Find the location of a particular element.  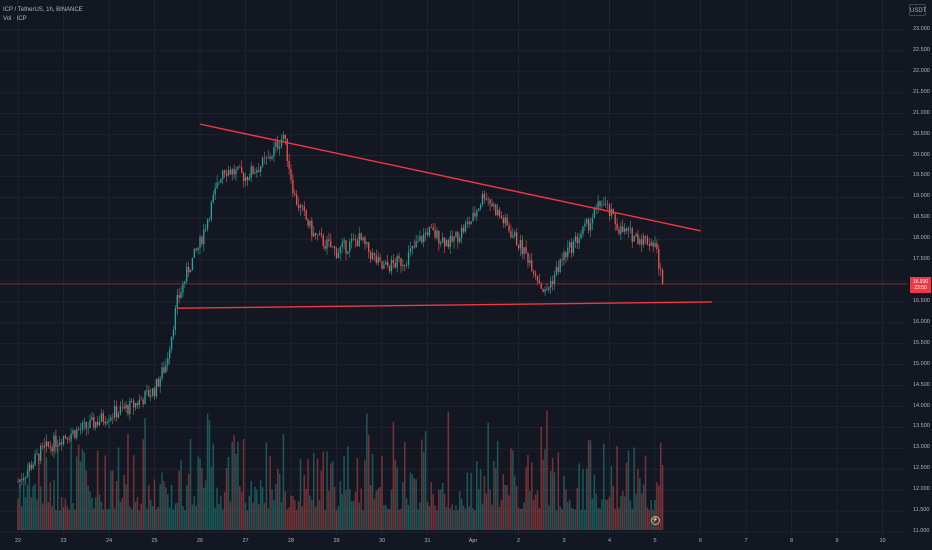

lightning-icon: ⚡ is located at coordinates (655, 520).